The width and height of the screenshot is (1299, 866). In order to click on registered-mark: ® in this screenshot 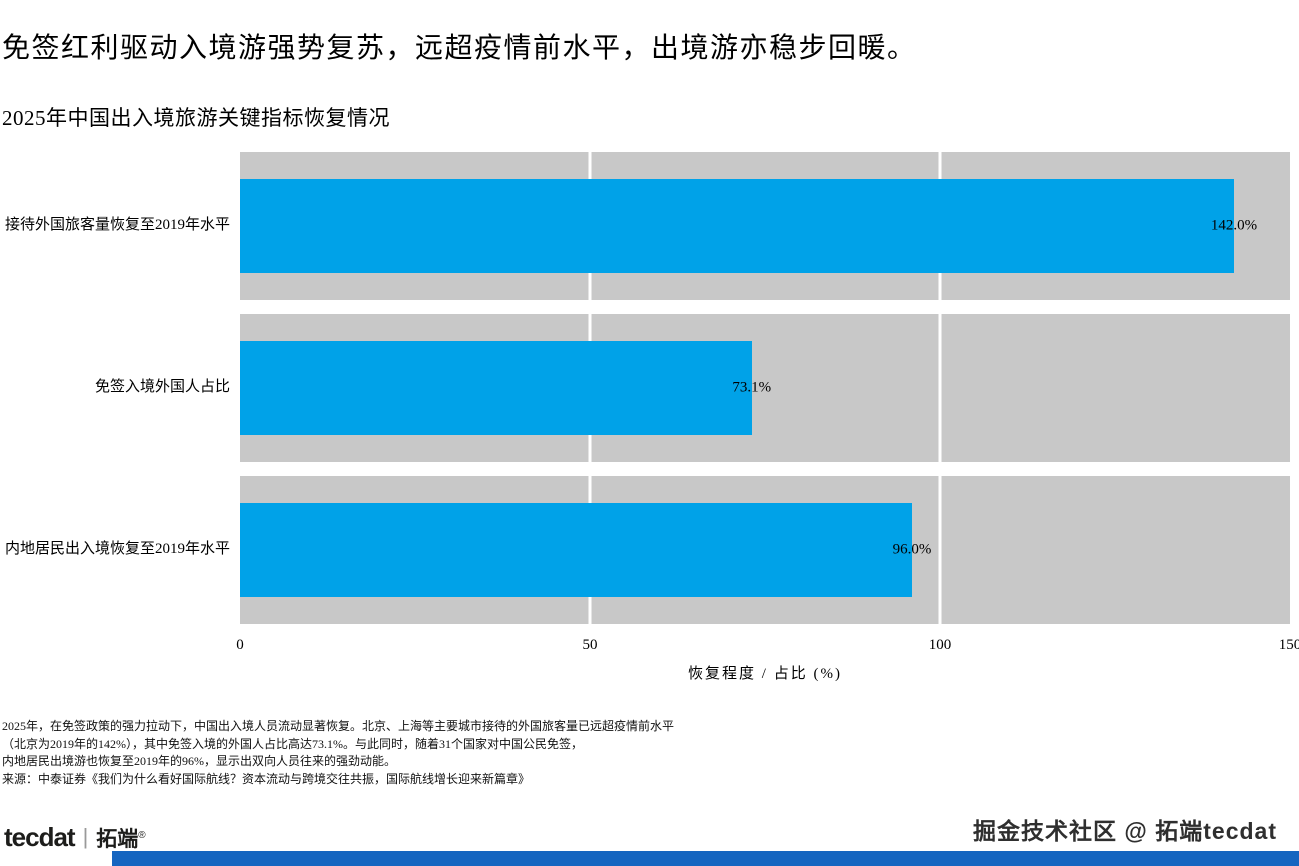, I will do `click(142, 835)`.